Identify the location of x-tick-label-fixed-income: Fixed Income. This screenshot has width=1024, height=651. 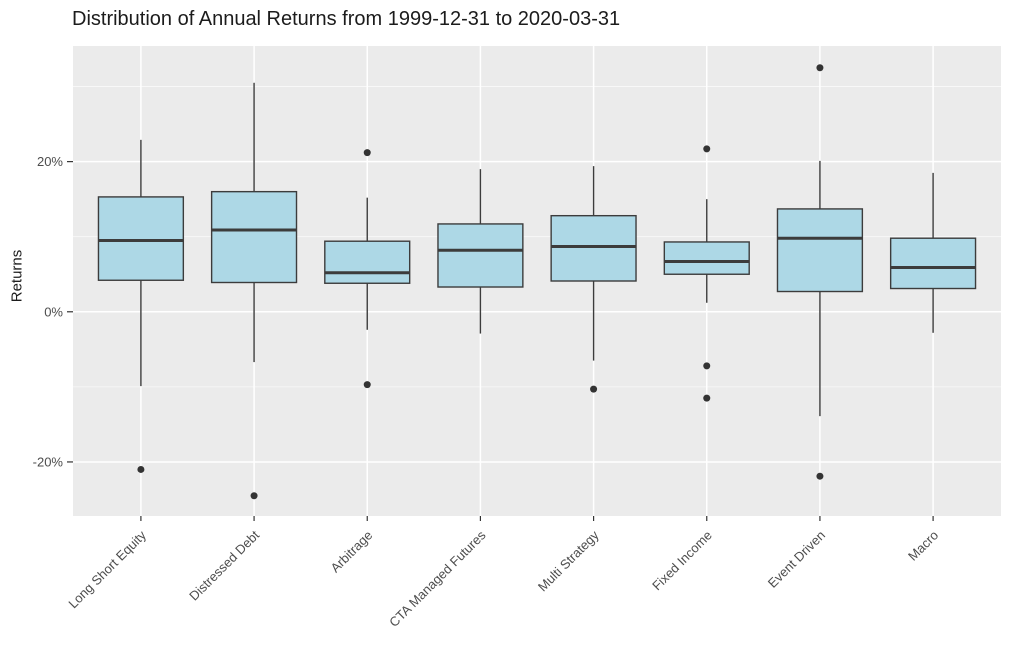
(682, 561).